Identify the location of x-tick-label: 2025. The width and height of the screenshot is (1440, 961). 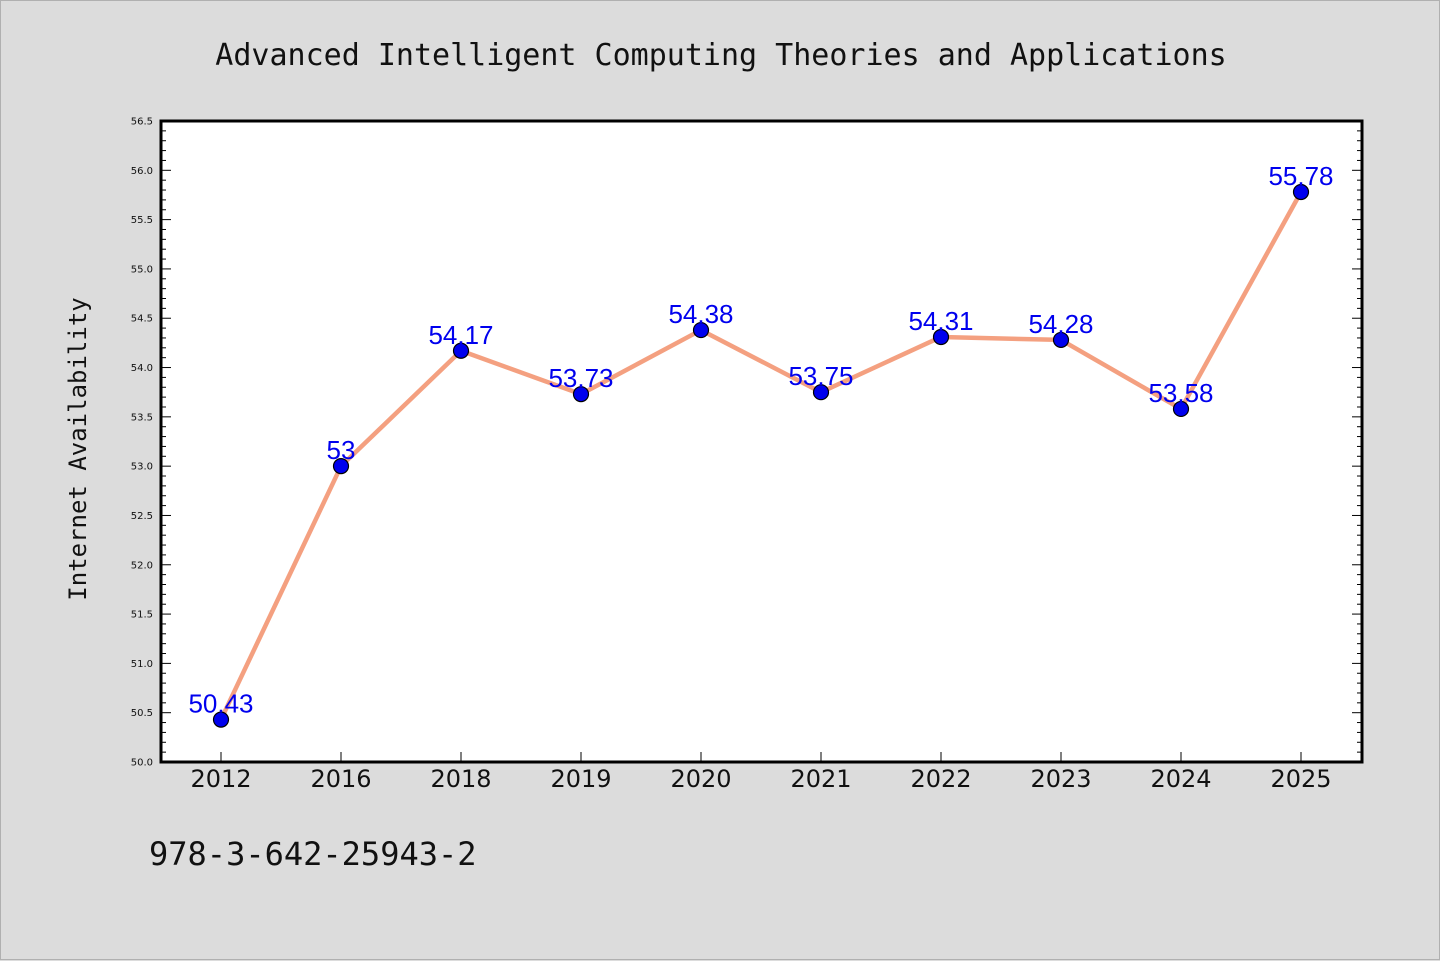
(1300, 779).